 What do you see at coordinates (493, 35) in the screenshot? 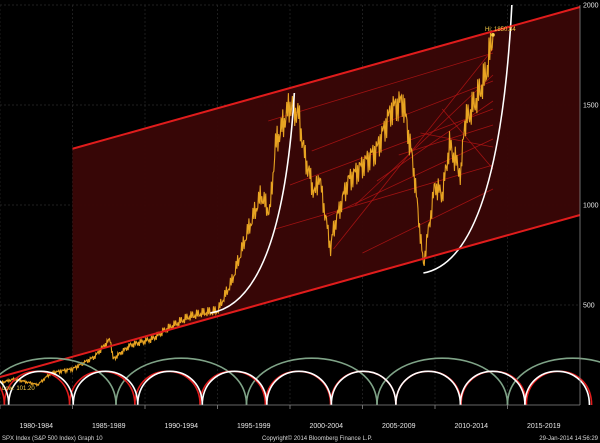
I see `high-marker` at bounding box center [493, 35].